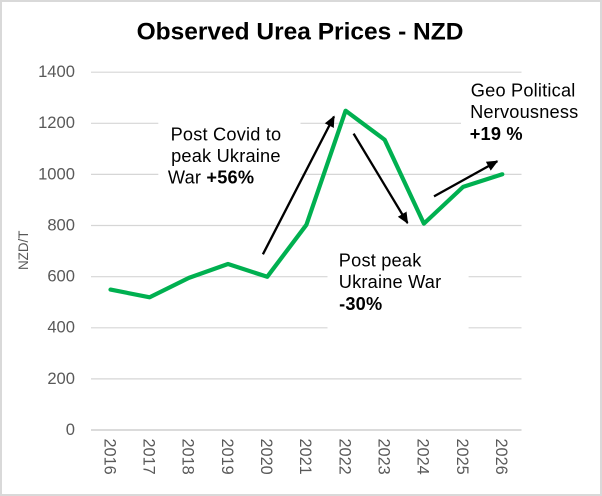 This screenshot has width=602, height=496. Describe the element at coordinates (501, 457) in the screenshot. I see `svg-text: 2026` at that location.